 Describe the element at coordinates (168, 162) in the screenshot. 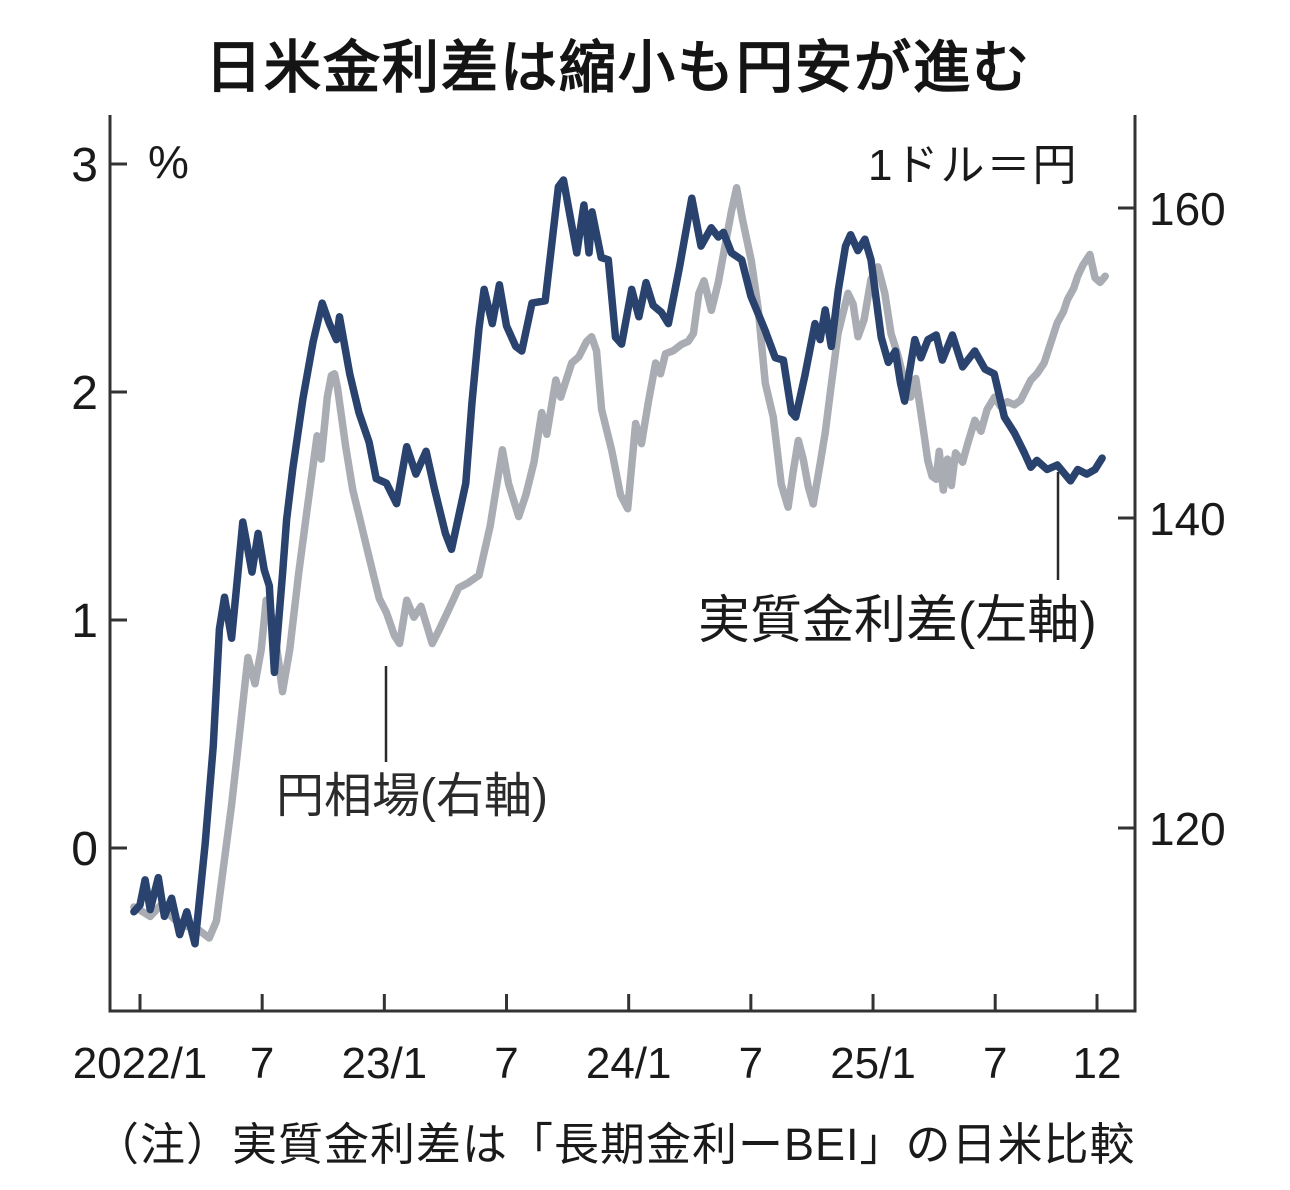

I see `left-axis-unit-label: %` at that location.